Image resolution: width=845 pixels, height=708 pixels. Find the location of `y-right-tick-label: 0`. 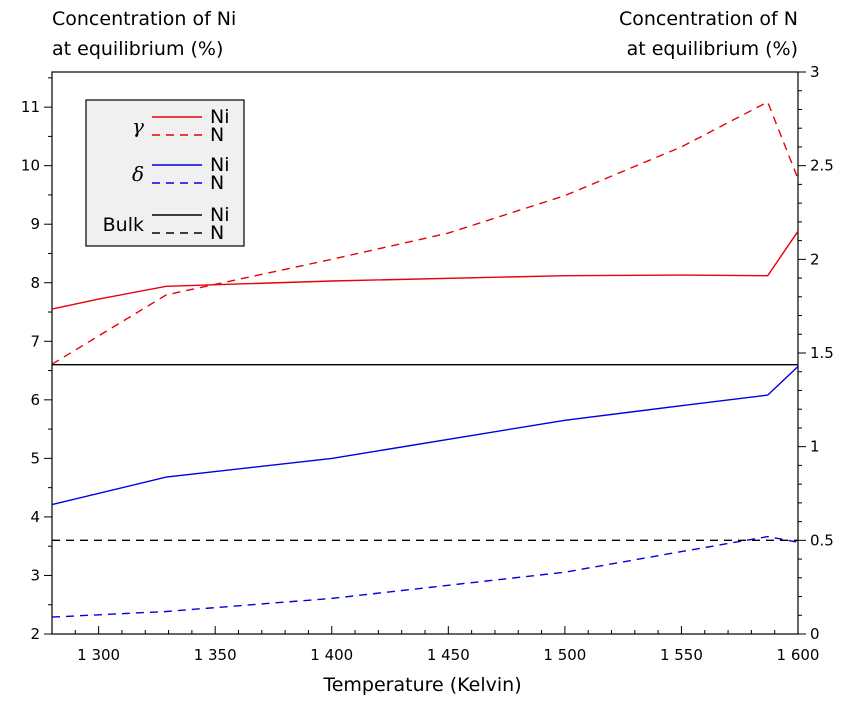

y-right-tick-label: 0 is located at coordinates (815, 634).